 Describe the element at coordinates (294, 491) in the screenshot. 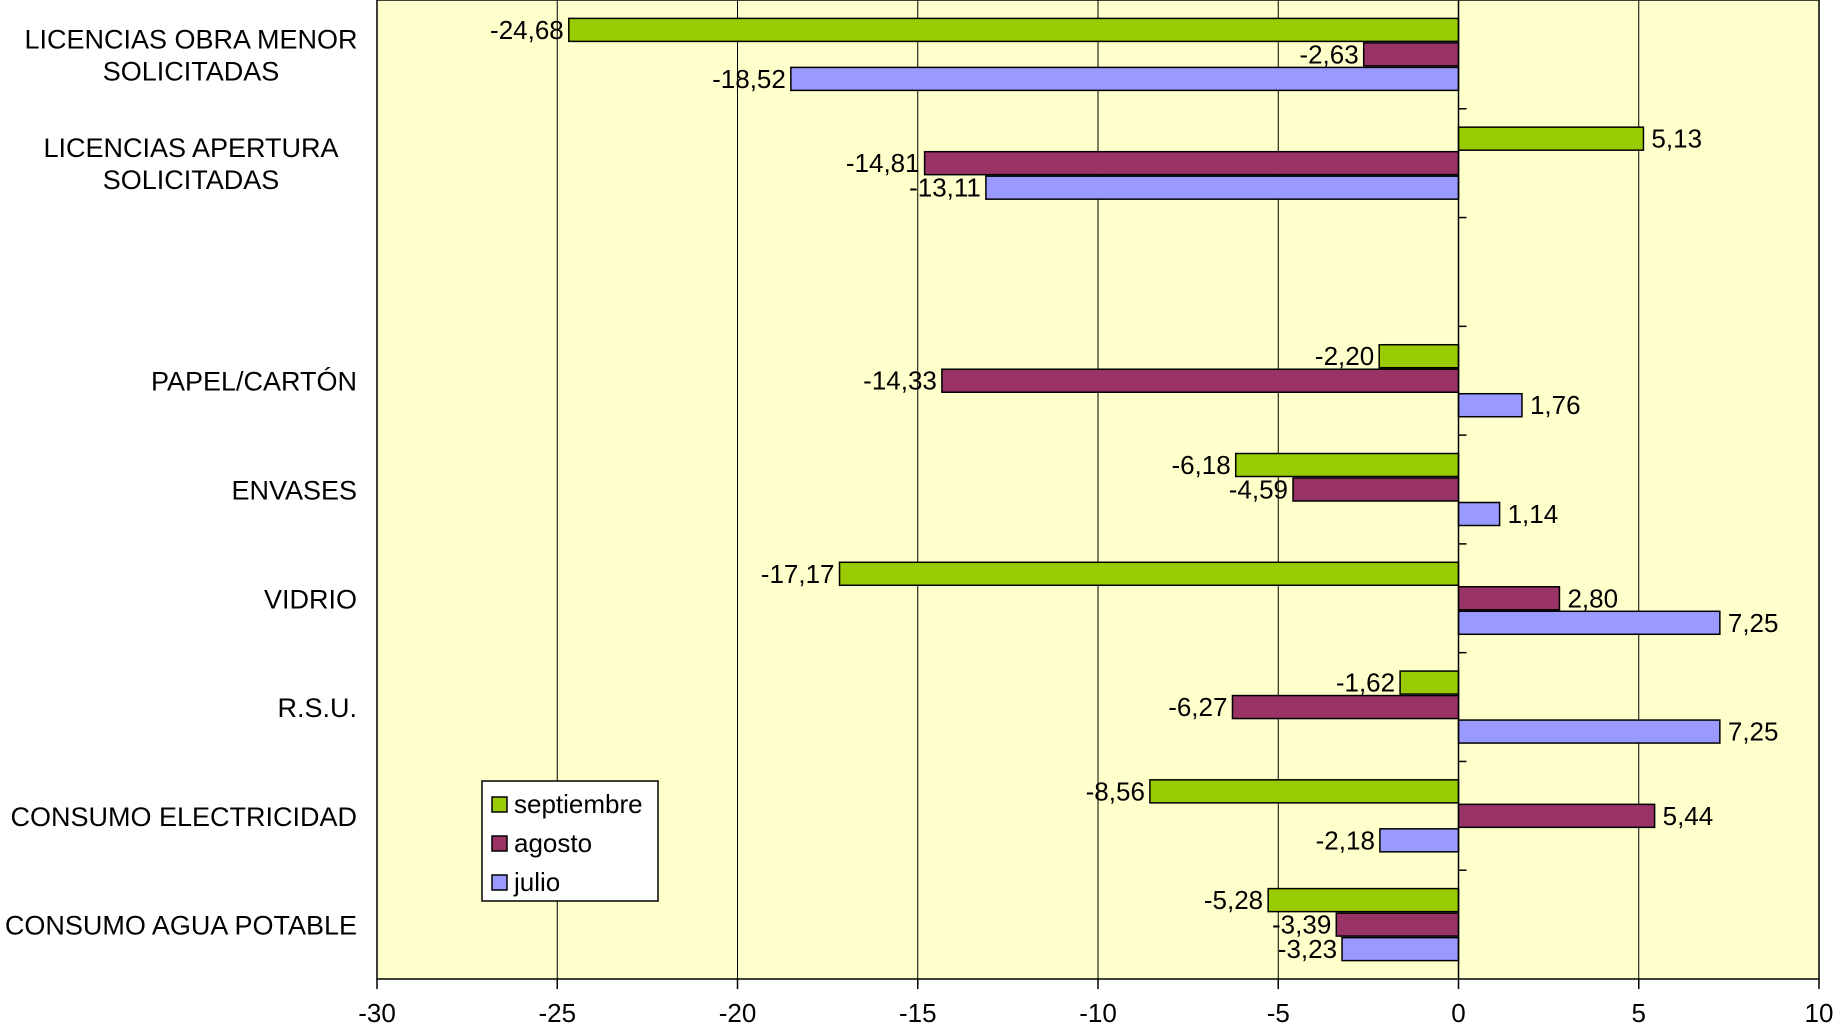

I see `category-label: ENVASES` at that location.